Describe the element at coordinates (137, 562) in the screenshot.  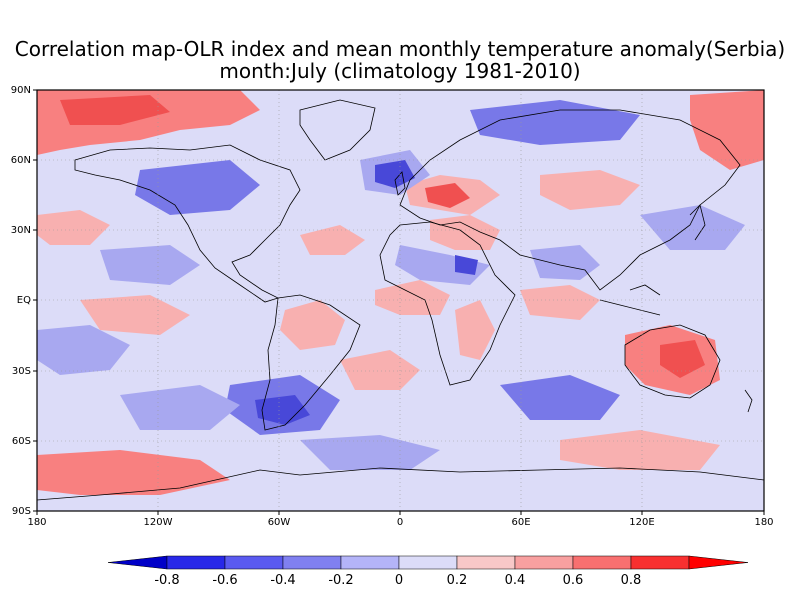
I see `colorbar-min-arrow` at that location.